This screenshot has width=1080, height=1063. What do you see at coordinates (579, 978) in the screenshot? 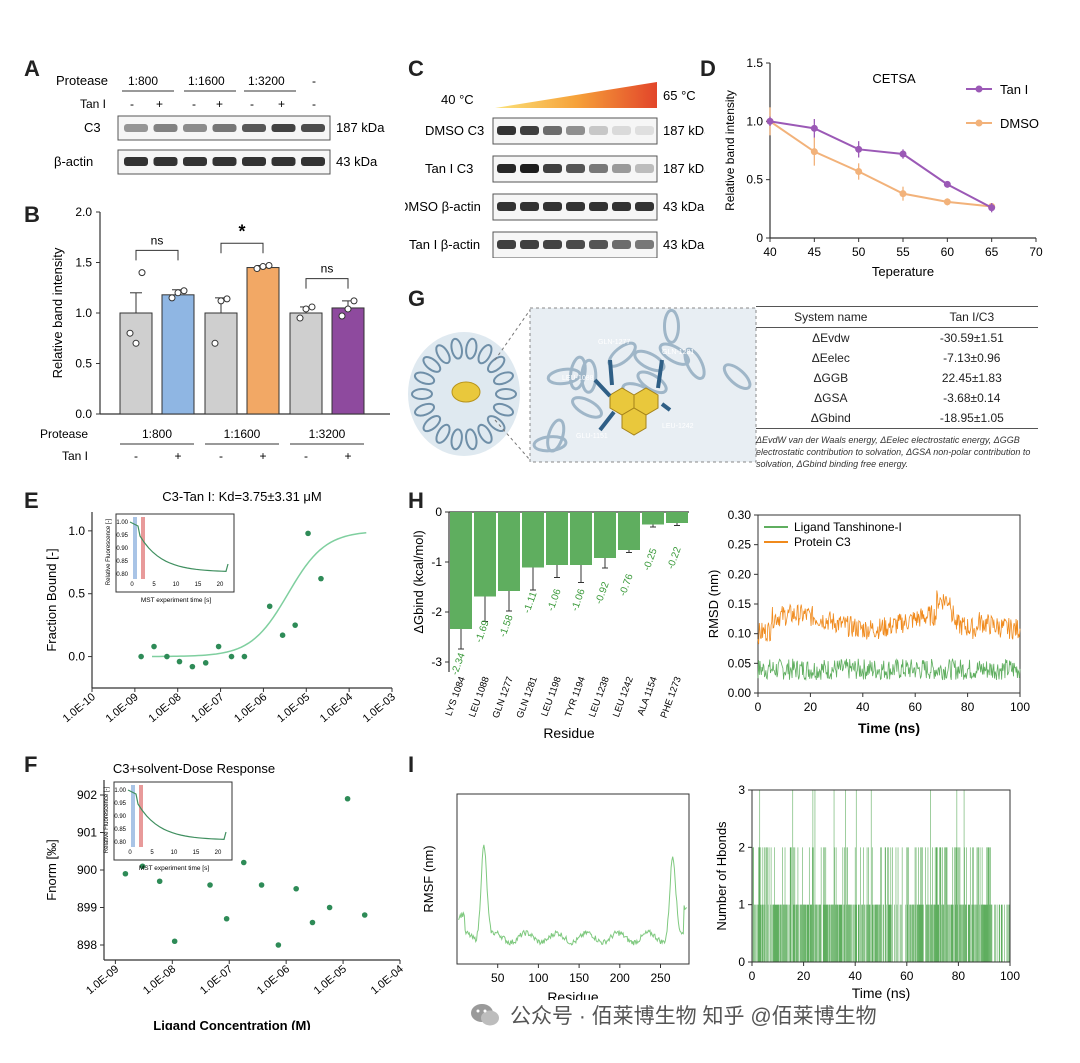
I see `x-tick-label: 150` at bounding box center [579, 978].